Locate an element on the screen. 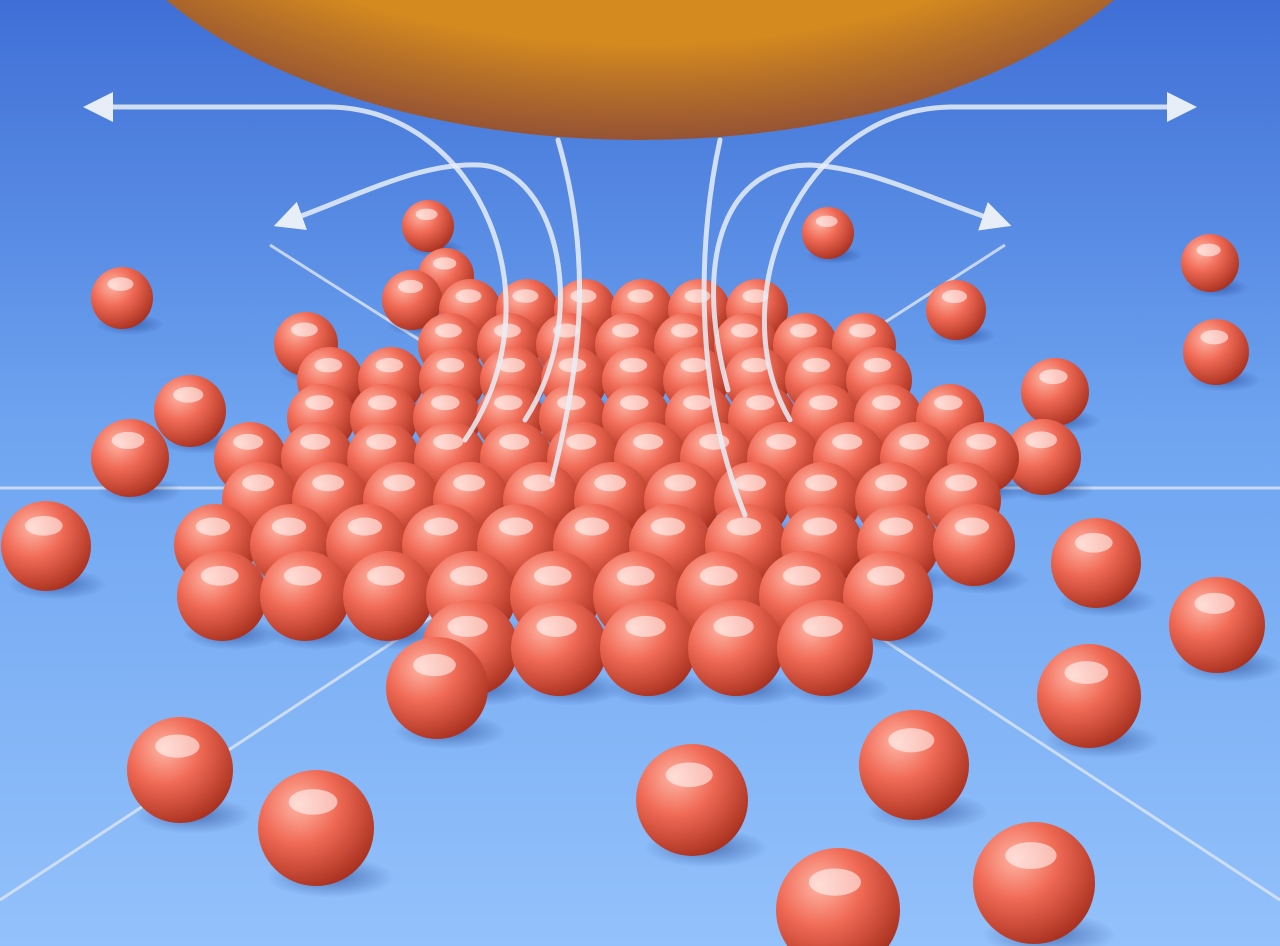 Image resolution: width=1280 pixels, height=946 pixels. probe-sphere is located at coordinates (640, 70).